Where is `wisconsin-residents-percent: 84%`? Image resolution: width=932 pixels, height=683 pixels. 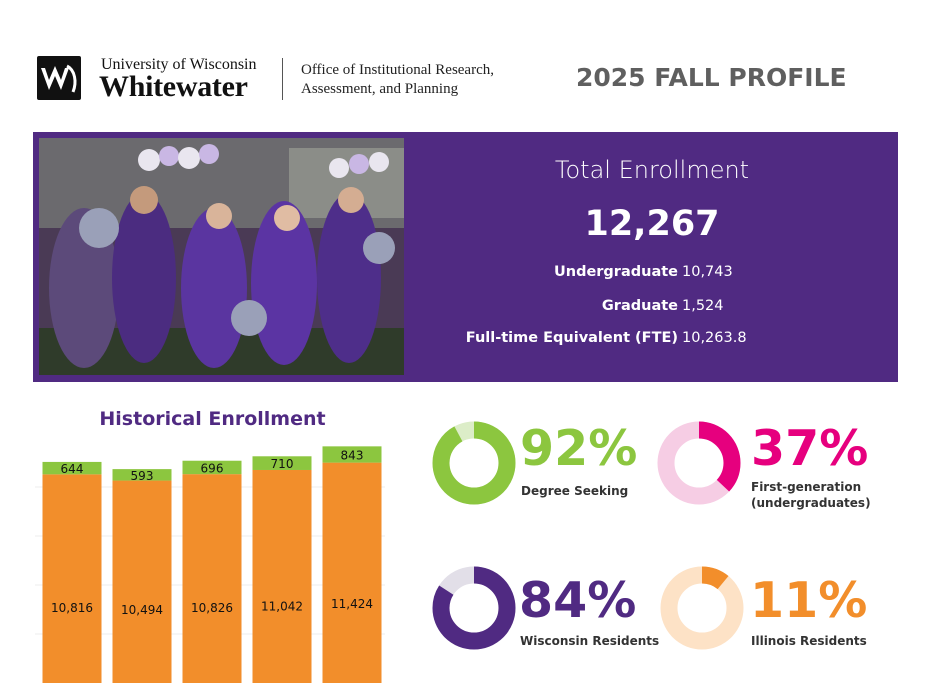
wisconsin-residents-percent: 84% is located at coordinates (578, 600).